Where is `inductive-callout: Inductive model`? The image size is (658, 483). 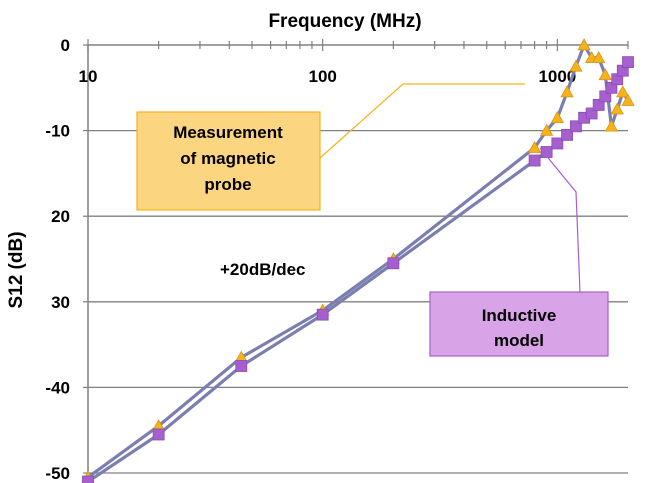
inductive-callout: Inductive model is located at coordinates (519, 324).